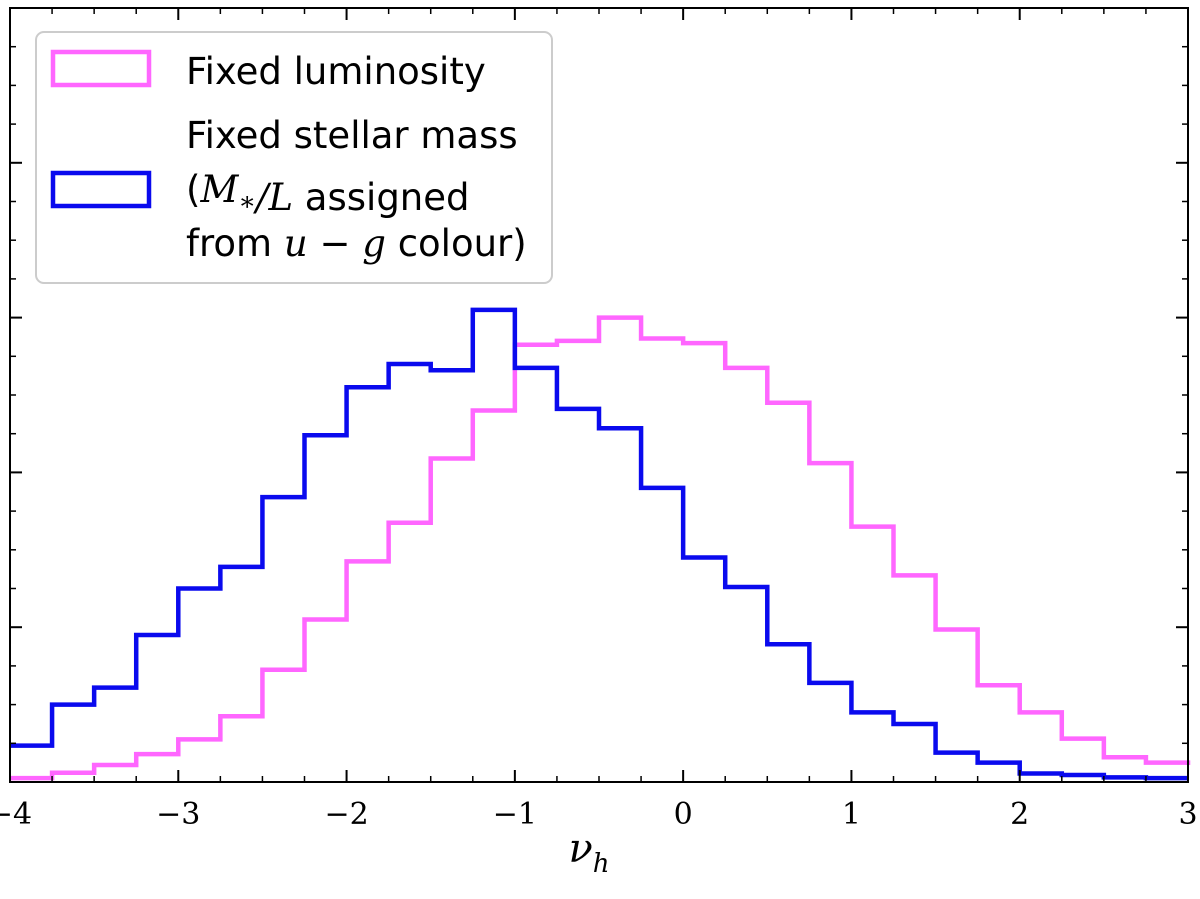 Image resolution: width=1200 pixels, height=899 pixels. I want to click on legend-label-line: from u − g colour), so click(356, 243).